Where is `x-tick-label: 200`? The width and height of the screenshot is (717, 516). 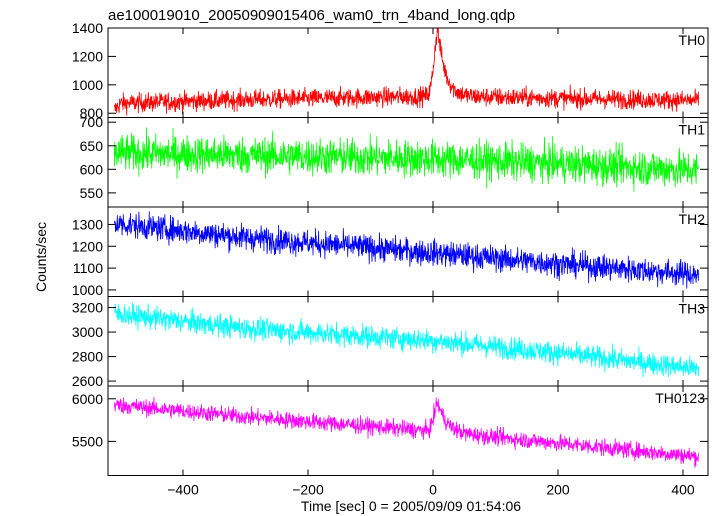
x-tick-label: 200 is located at coordinates (558, 490).